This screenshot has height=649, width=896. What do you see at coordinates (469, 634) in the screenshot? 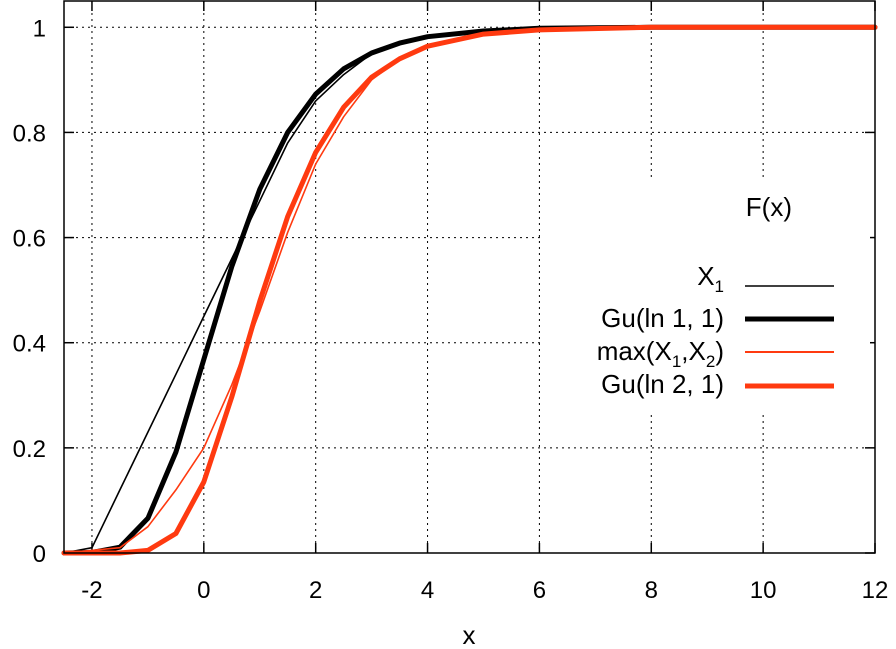
I see `x-axis-title: x` at bounding box center [469, 634].